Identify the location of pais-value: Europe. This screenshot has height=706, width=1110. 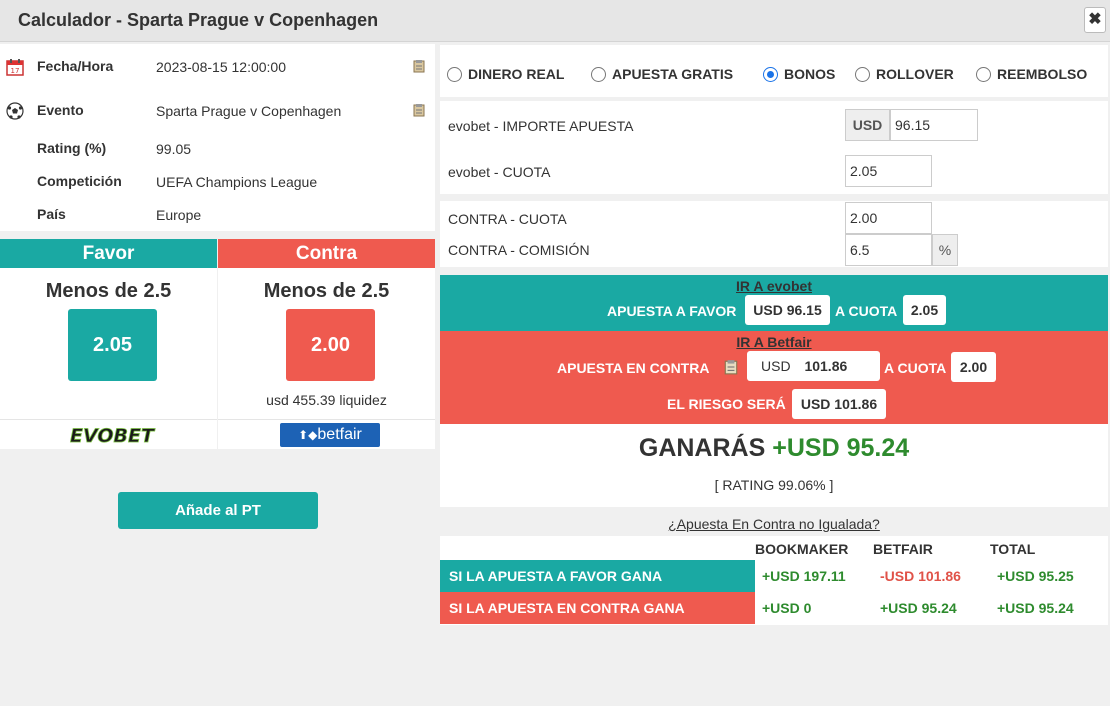
(179, 215).